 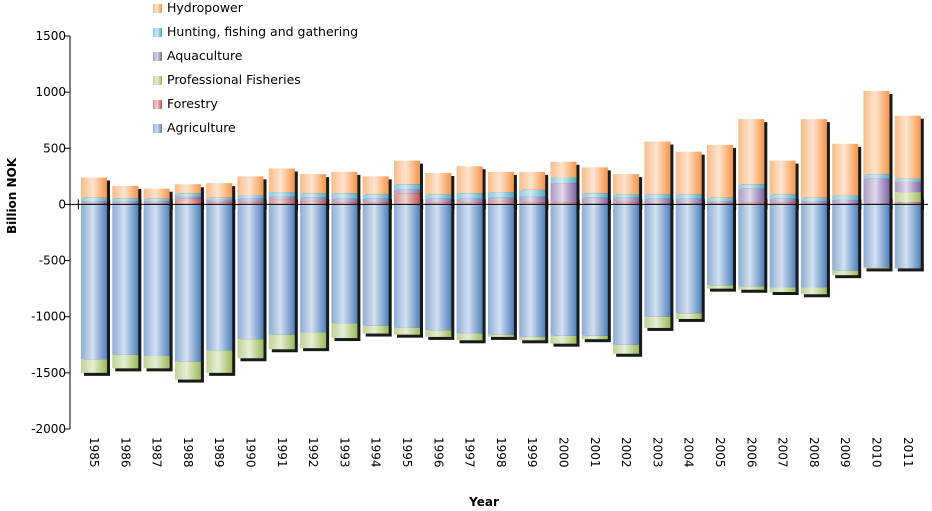 What do you see at coordinates (626, 196) in the screenshot?
I see `bar-hunting-fishing-and-gathering-2002` at bounding box center [626, 196].